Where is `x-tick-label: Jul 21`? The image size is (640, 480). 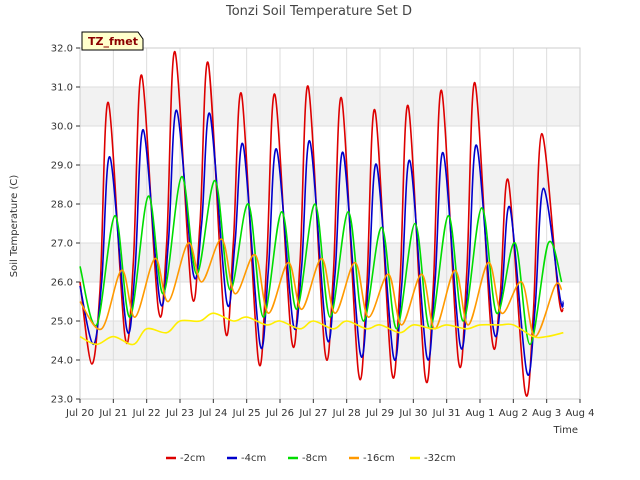
x-tick-label: Jul 21 is located at coordinates (112, 413).